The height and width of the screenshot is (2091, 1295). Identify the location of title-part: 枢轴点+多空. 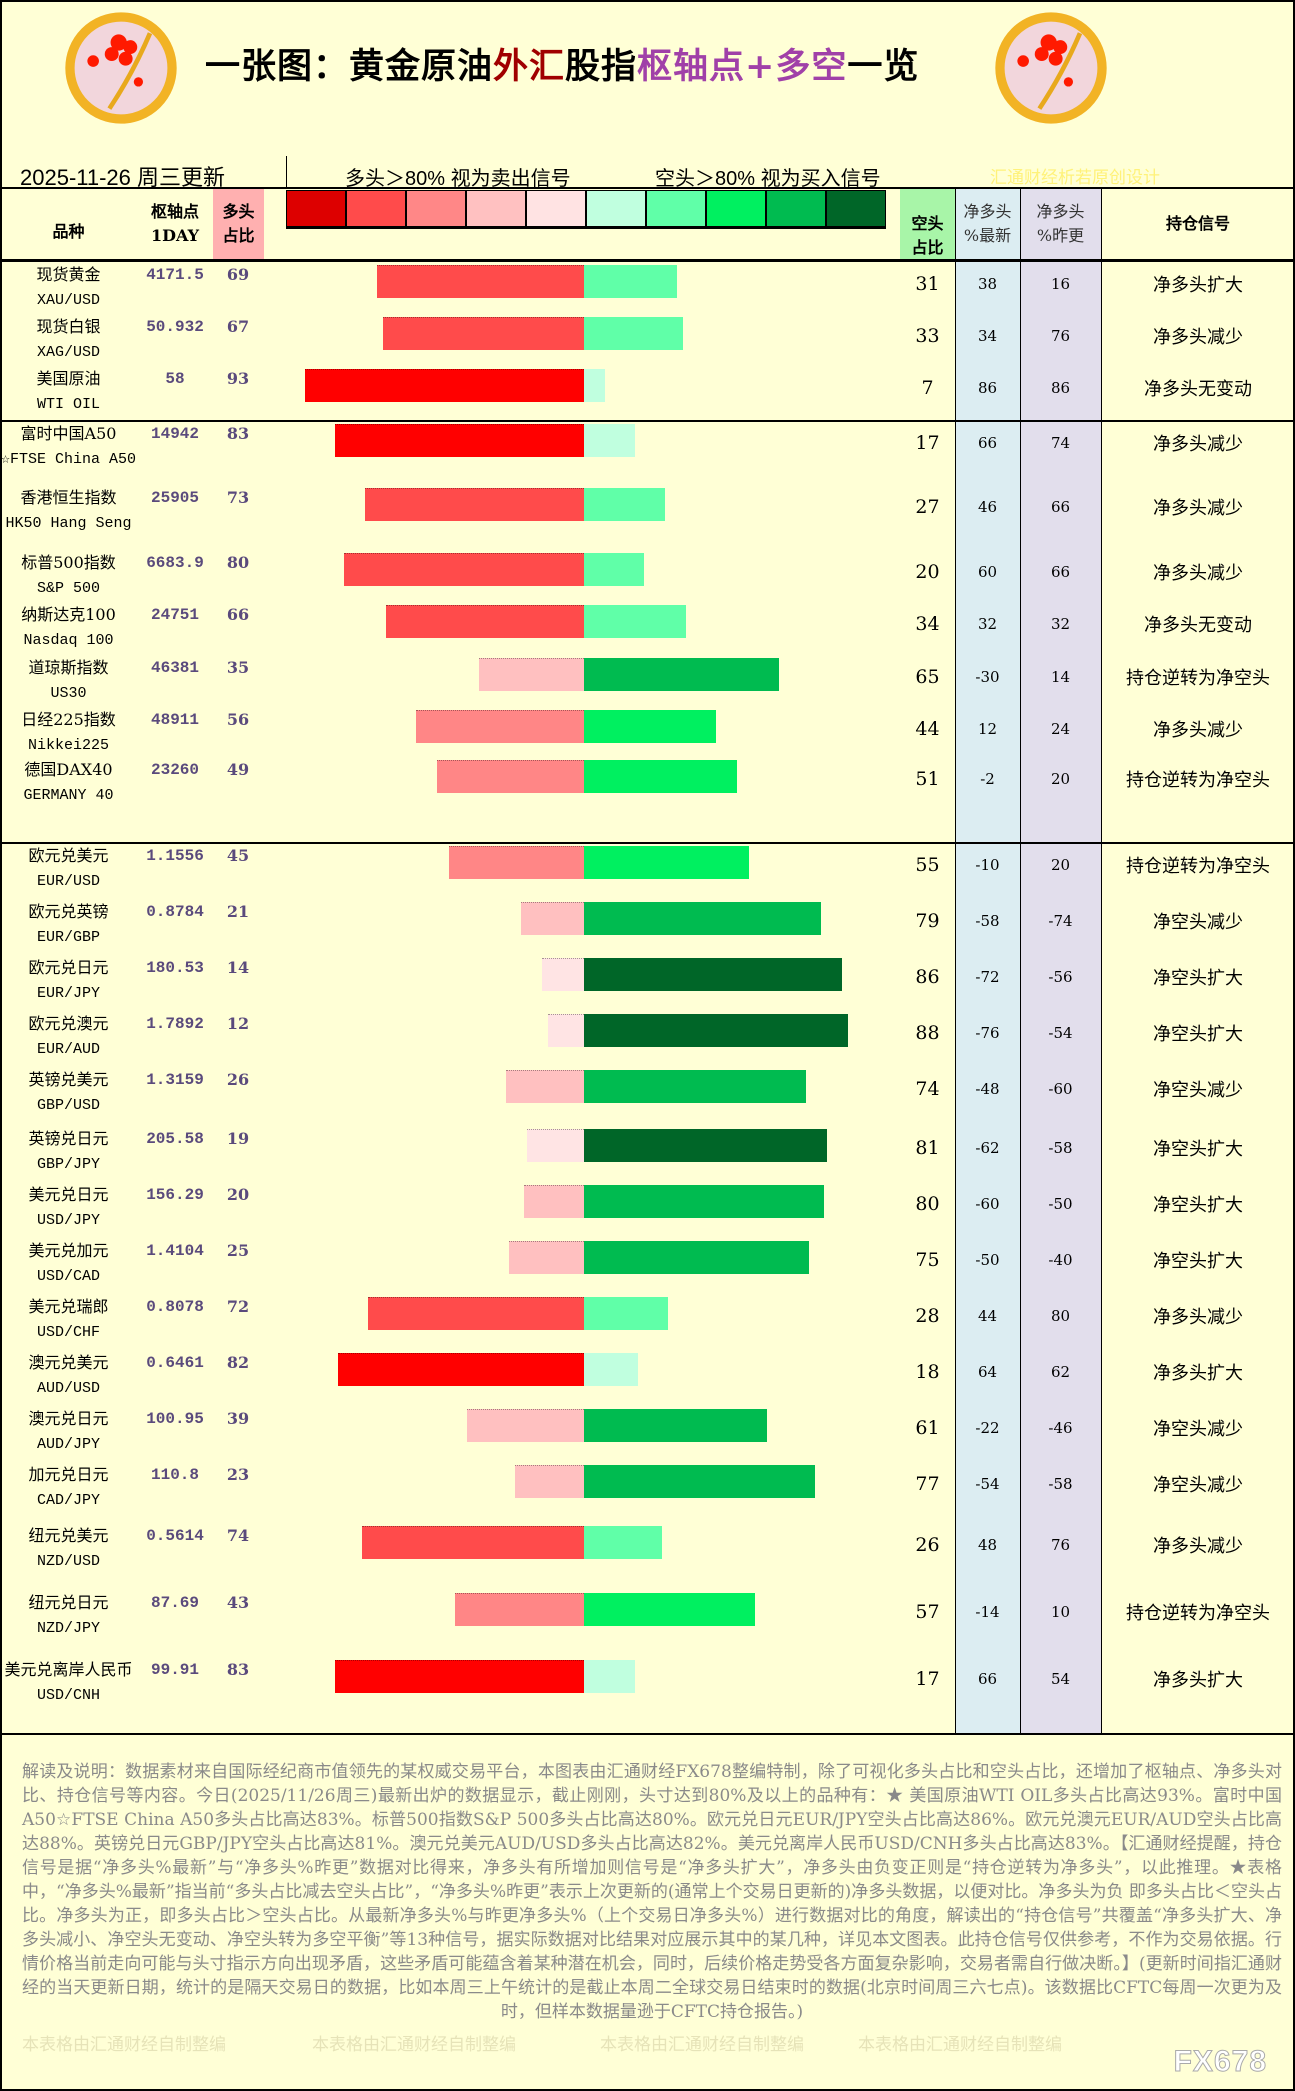
(742, 66).